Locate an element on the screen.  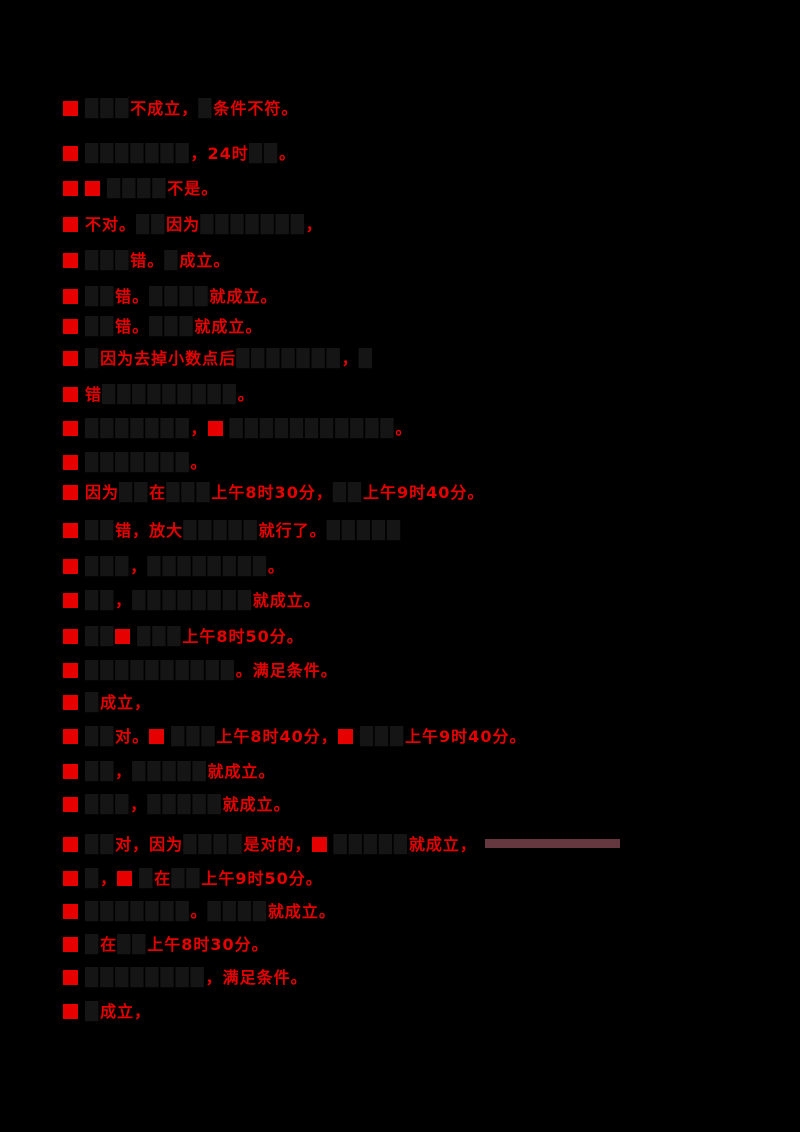
document-line: ██对。 ███上午8时40分， ███上午9时40分。 is located at coordinates (294, 738).